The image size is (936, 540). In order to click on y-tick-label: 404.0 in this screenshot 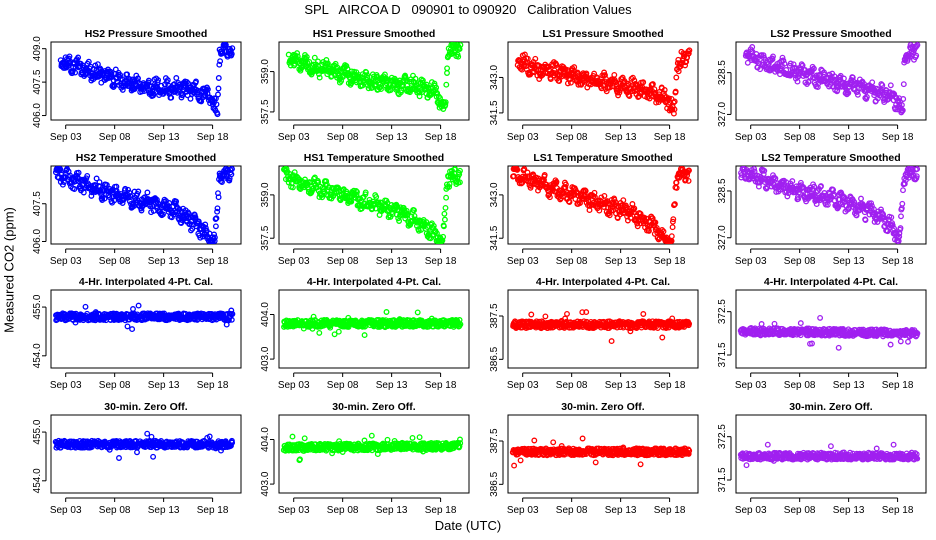, I will do `click(265, 314)`.